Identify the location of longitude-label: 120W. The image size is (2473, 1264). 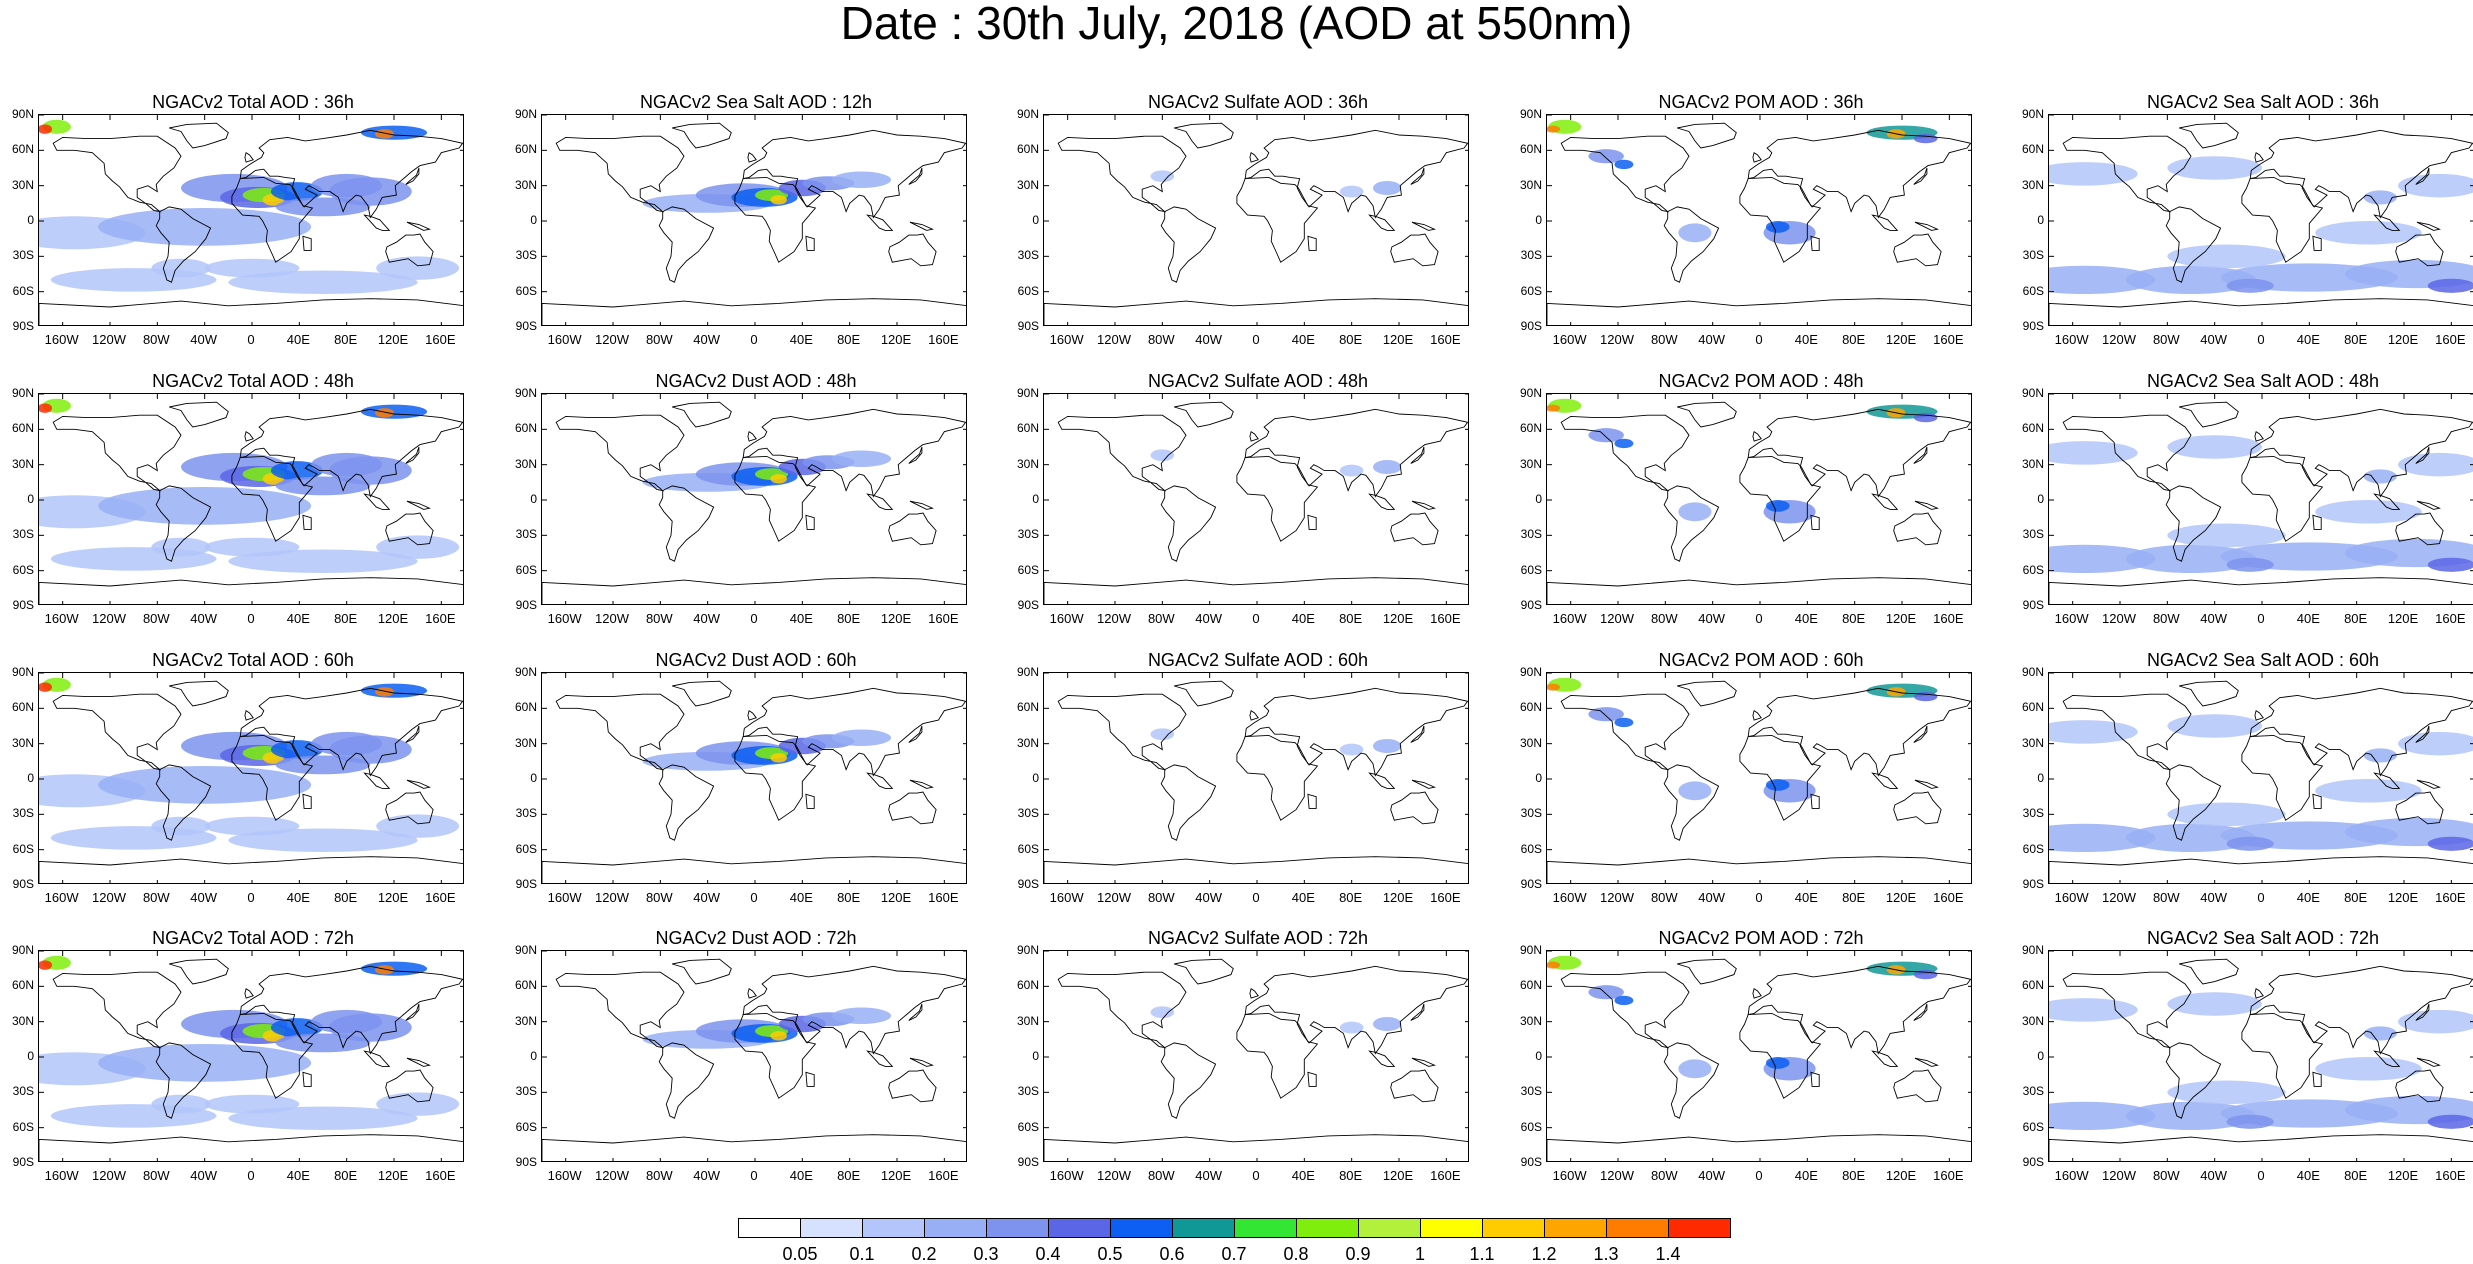
(612, 339).